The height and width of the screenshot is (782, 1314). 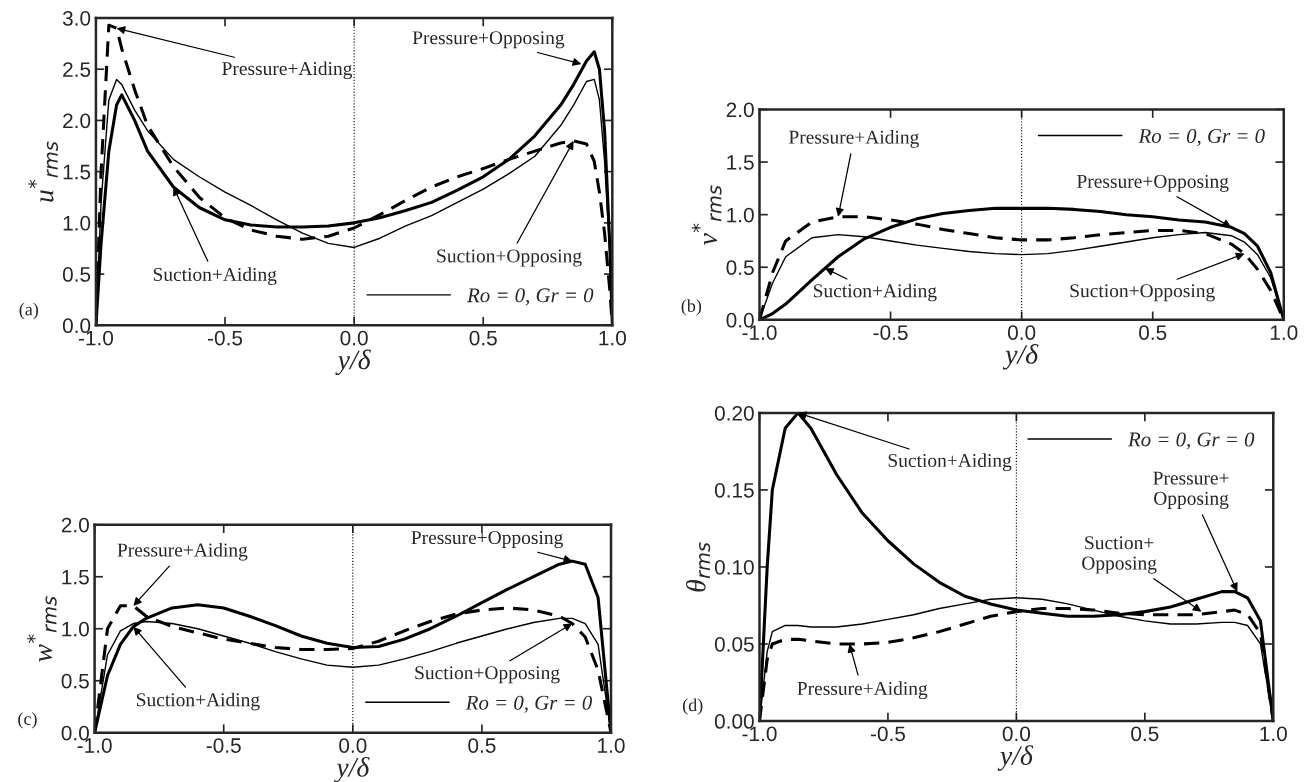 I want to click on annotation: Pressure+ Opposing, so click(x=1191, y=490).